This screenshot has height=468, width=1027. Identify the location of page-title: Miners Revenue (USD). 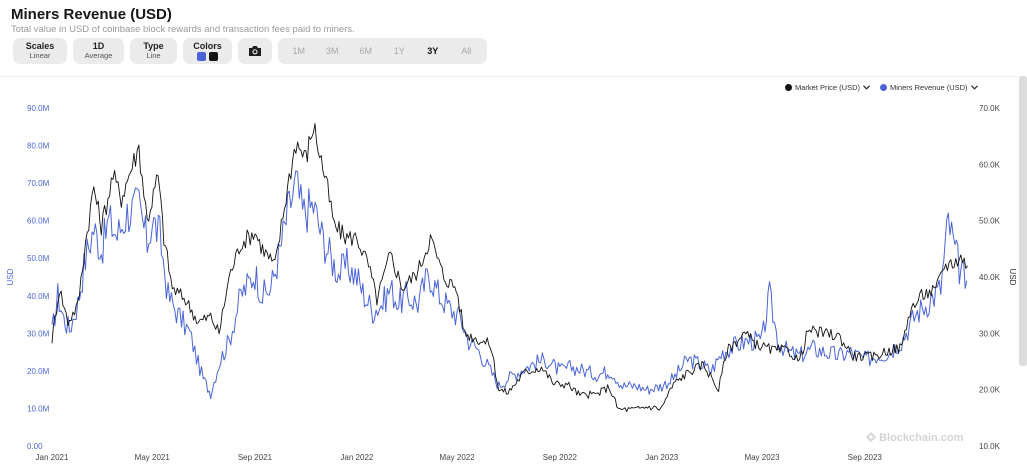
(91, 14).